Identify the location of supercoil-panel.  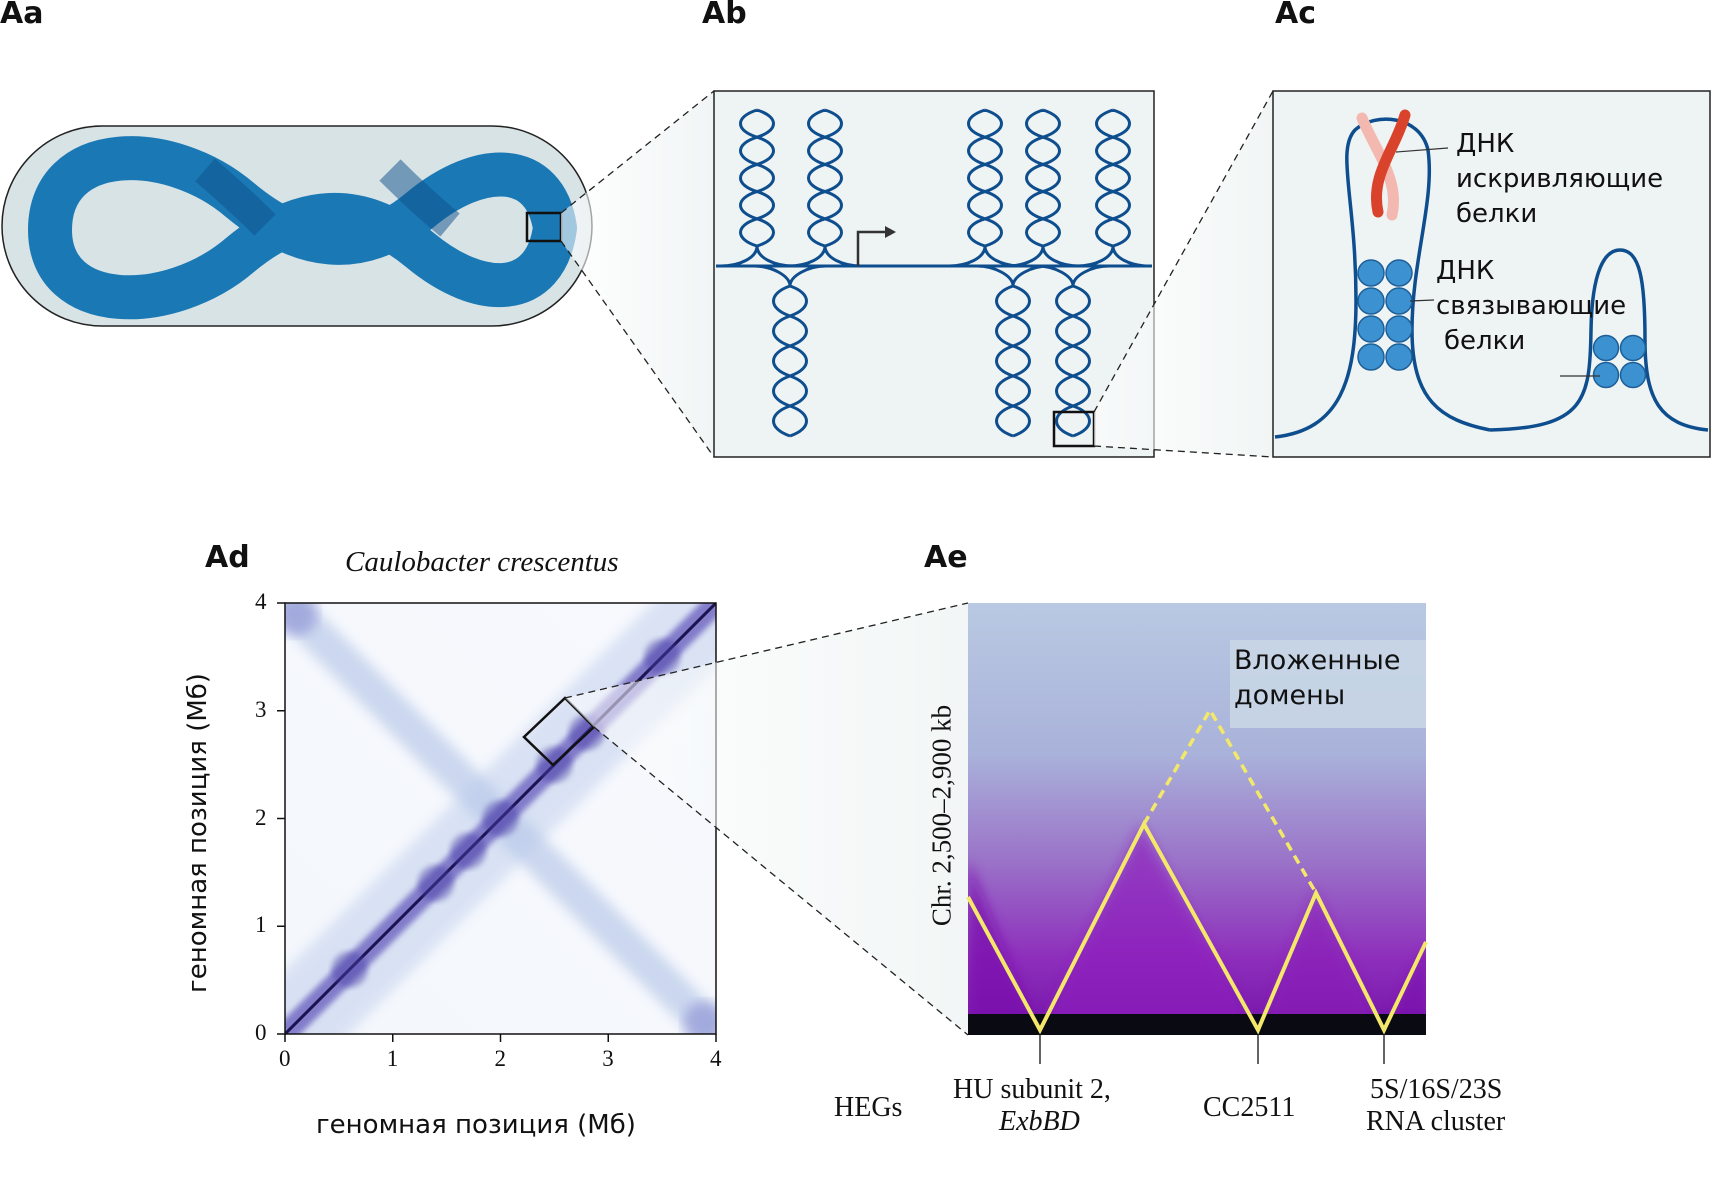
(934, 274).